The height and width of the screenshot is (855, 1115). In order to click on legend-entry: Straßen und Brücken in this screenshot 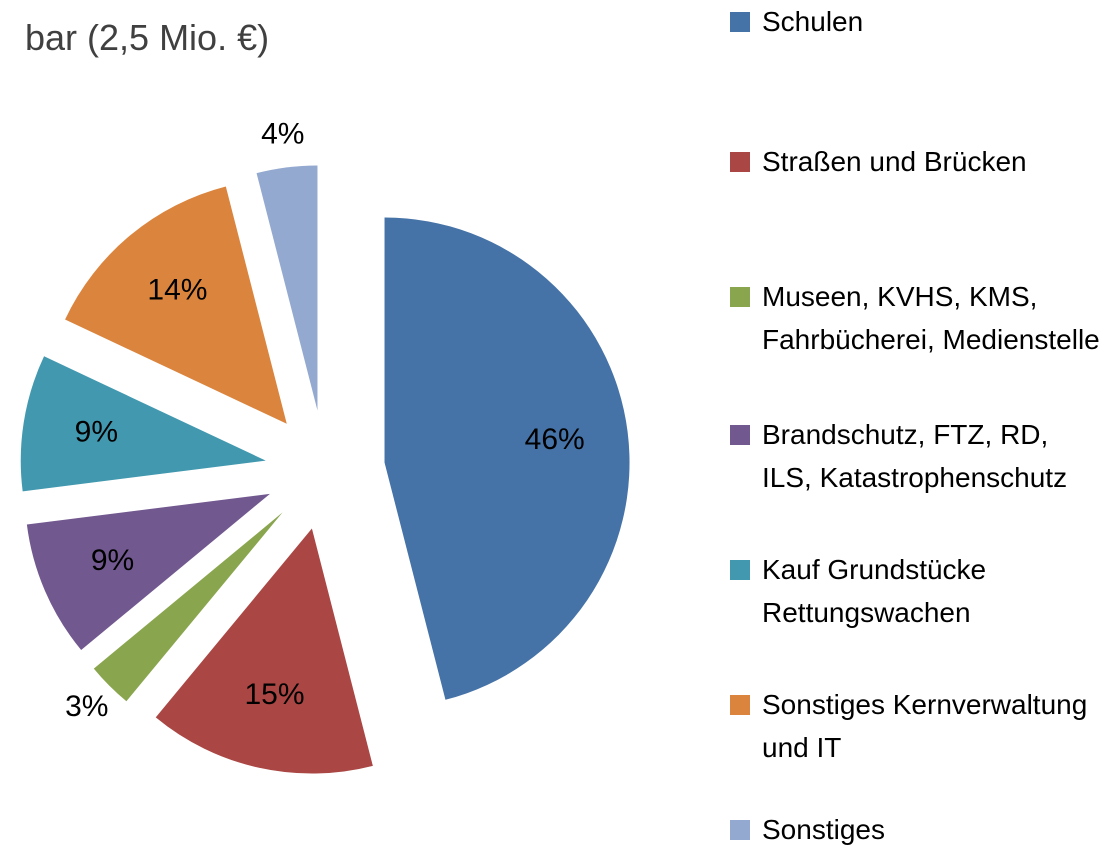, I will do `click(916, 161)`.